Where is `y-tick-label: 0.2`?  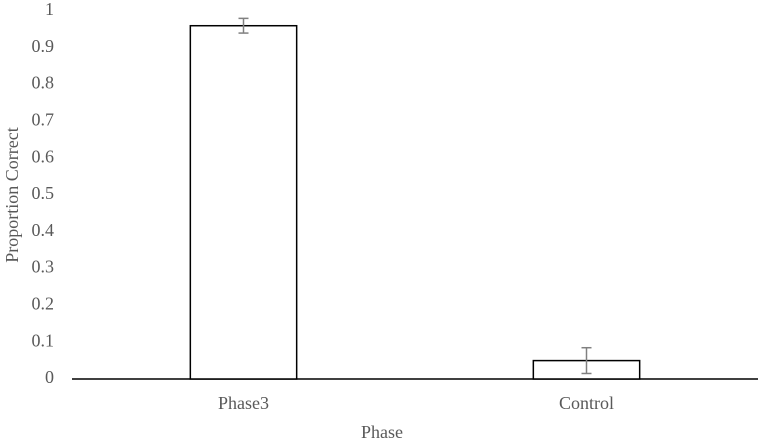
y-tick-label: 0.2 is located at coordinates (43, 304).